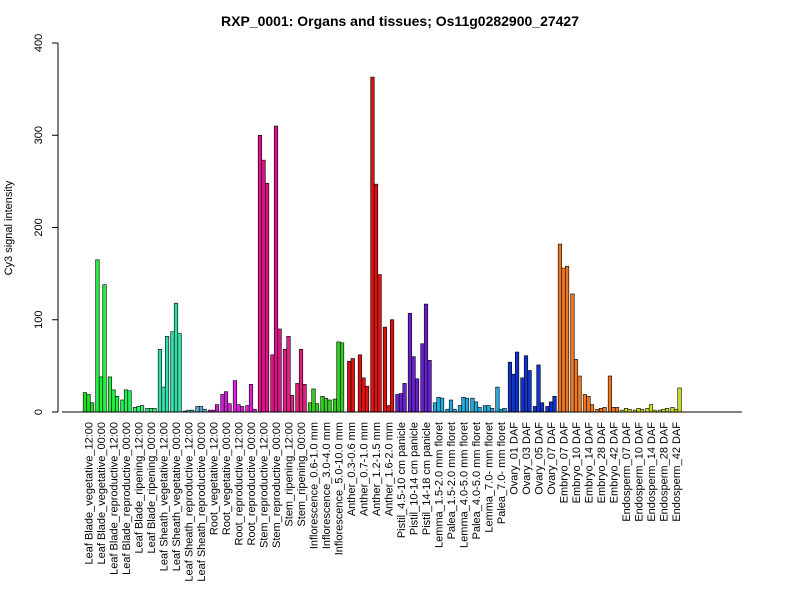  I want to click on x-tick-label: Leaf Blade_vegetative_12:00, so click(90, 493).